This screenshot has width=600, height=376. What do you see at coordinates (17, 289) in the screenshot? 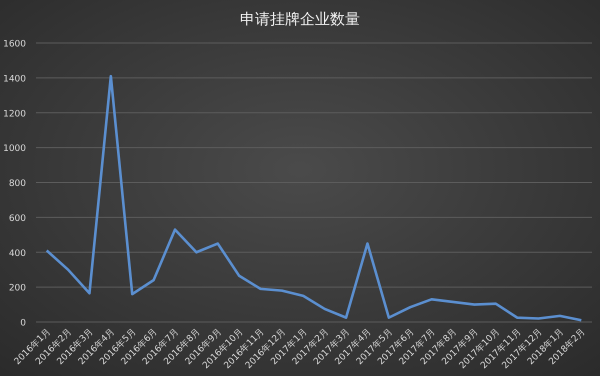
I see `y-tick-label: 200` at bounding box center [17, 289].